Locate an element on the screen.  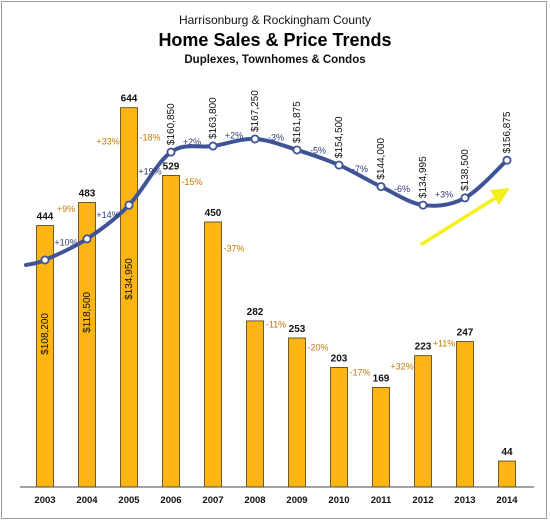
trend-arrow-shaft is located at coordinates (459, 220).